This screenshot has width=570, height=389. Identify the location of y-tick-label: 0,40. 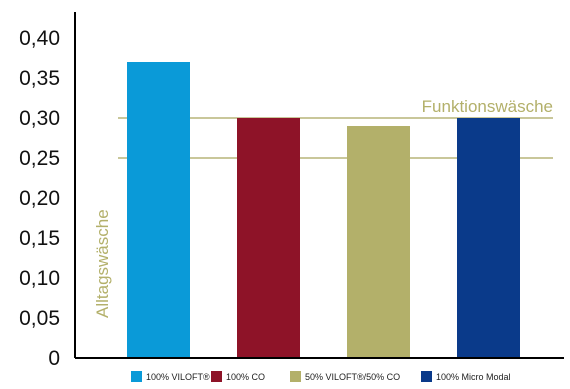
(39, 38).